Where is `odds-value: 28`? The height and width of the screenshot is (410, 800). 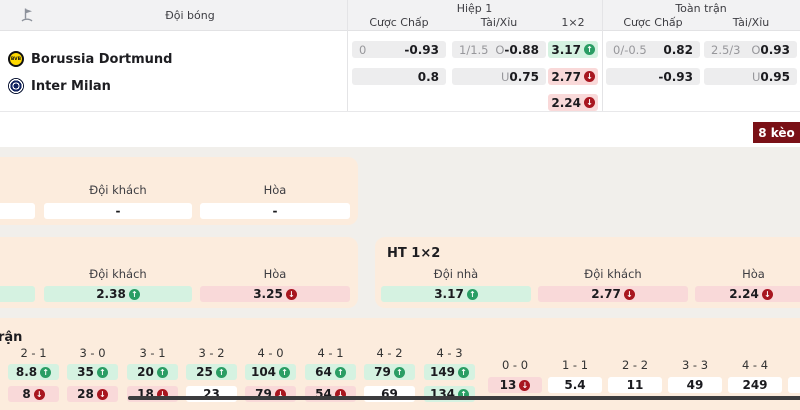 odds-value: 28 is located at coordinates (85, 394).